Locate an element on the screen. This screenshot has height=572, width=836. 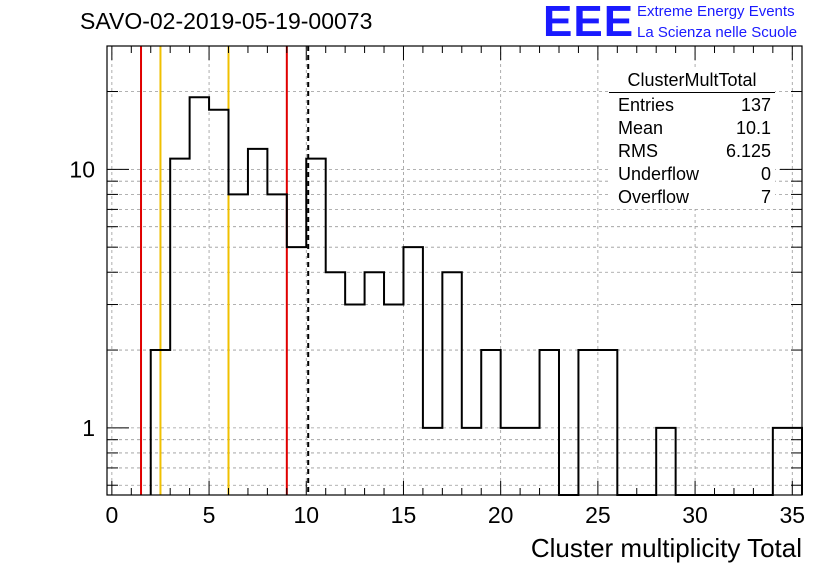
logo-text-line2: La Scienza nelle Scuole is located at coordinates (717, 32).